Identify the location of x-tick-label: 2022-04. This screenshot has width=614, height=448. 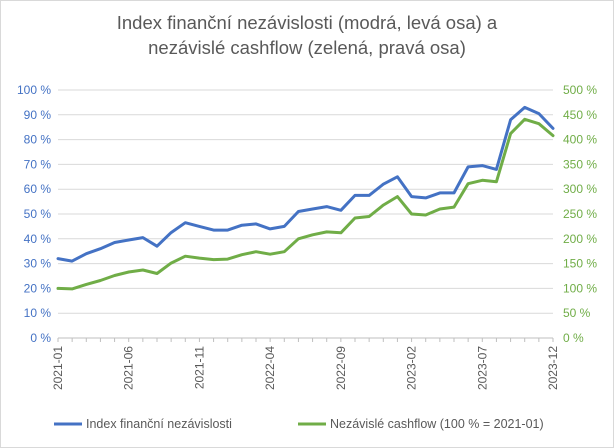
(270, 368).